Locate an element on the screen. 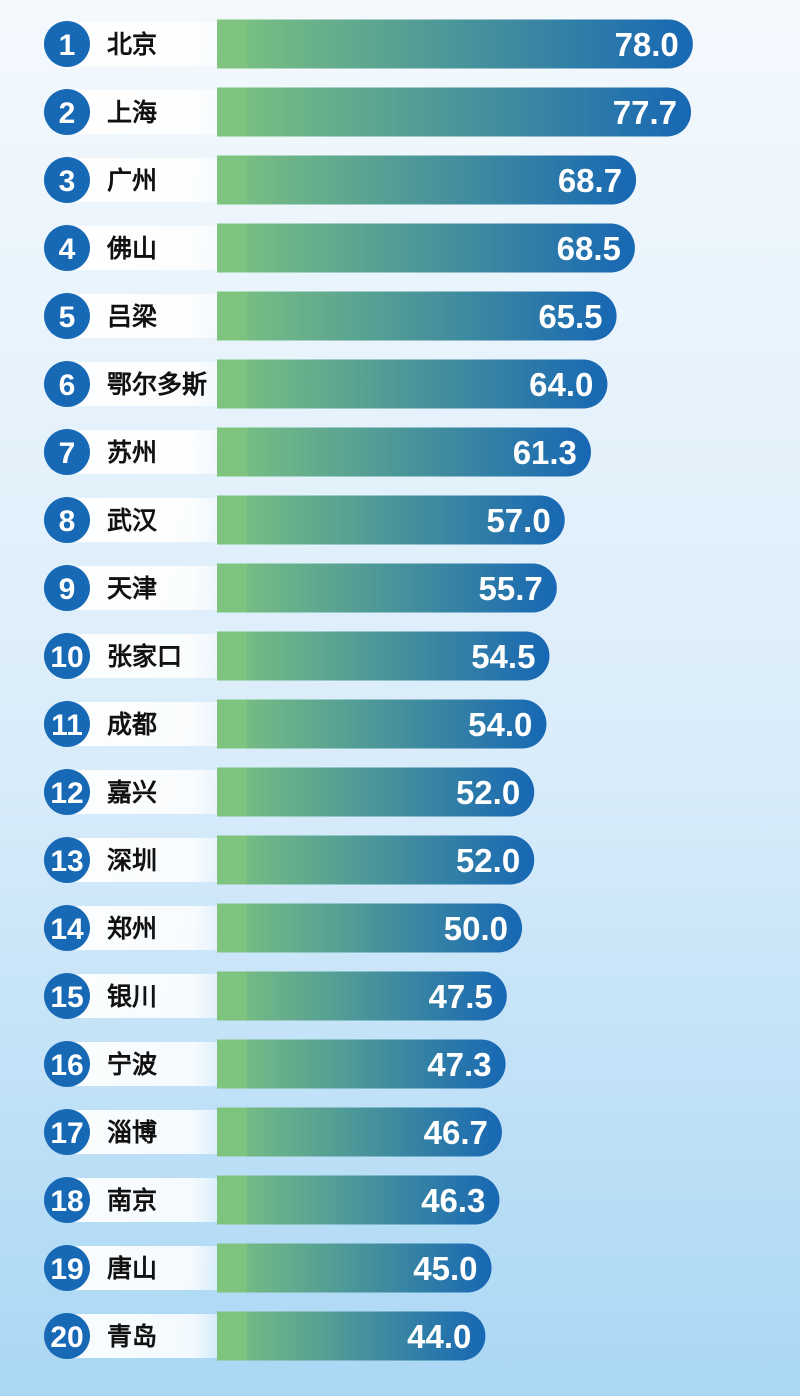  table-row: 10 张家口 54.5 is located at coordinates (297, 656).